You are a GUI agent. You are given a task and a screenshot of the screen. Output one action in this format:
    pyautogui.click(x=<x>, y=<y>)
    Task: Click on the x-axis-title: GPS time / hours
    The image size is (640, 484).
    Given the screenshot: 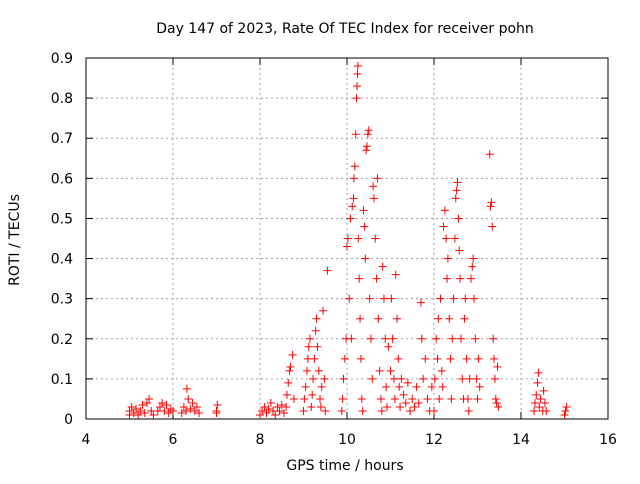 What is the action you would take?
    pyautogui.click(x=344, y=466)
    